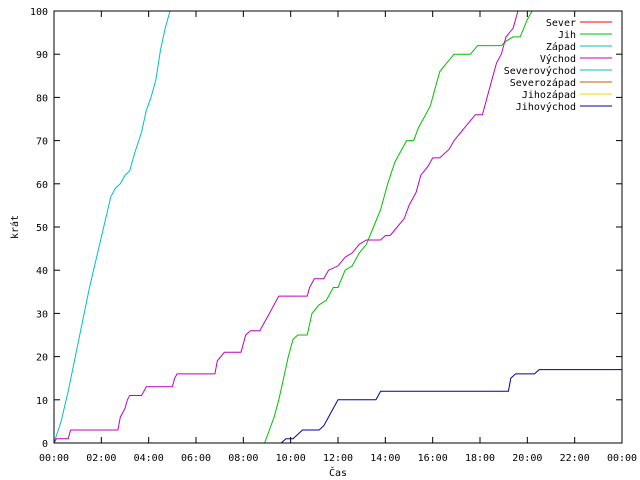  Describe the element at coordinates (42, 55) in the screenshot. I see `y-tick-label: 90` at that location.